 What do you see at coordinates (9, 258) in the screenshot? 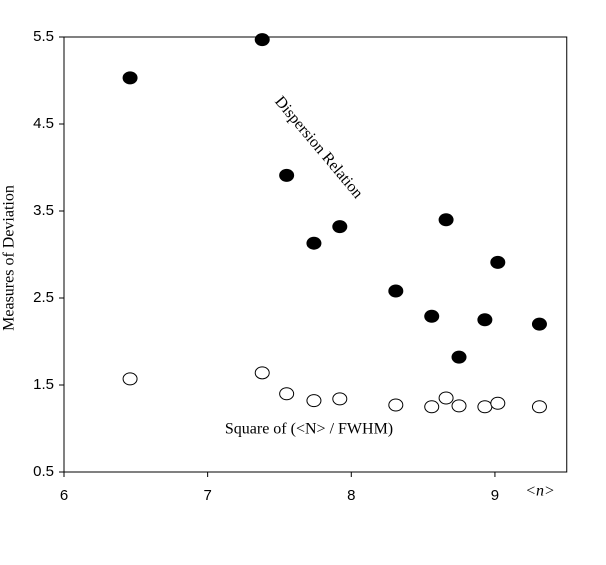
I see `y-axis-label: Measures of Deviation` at bounding box center [9, 258].